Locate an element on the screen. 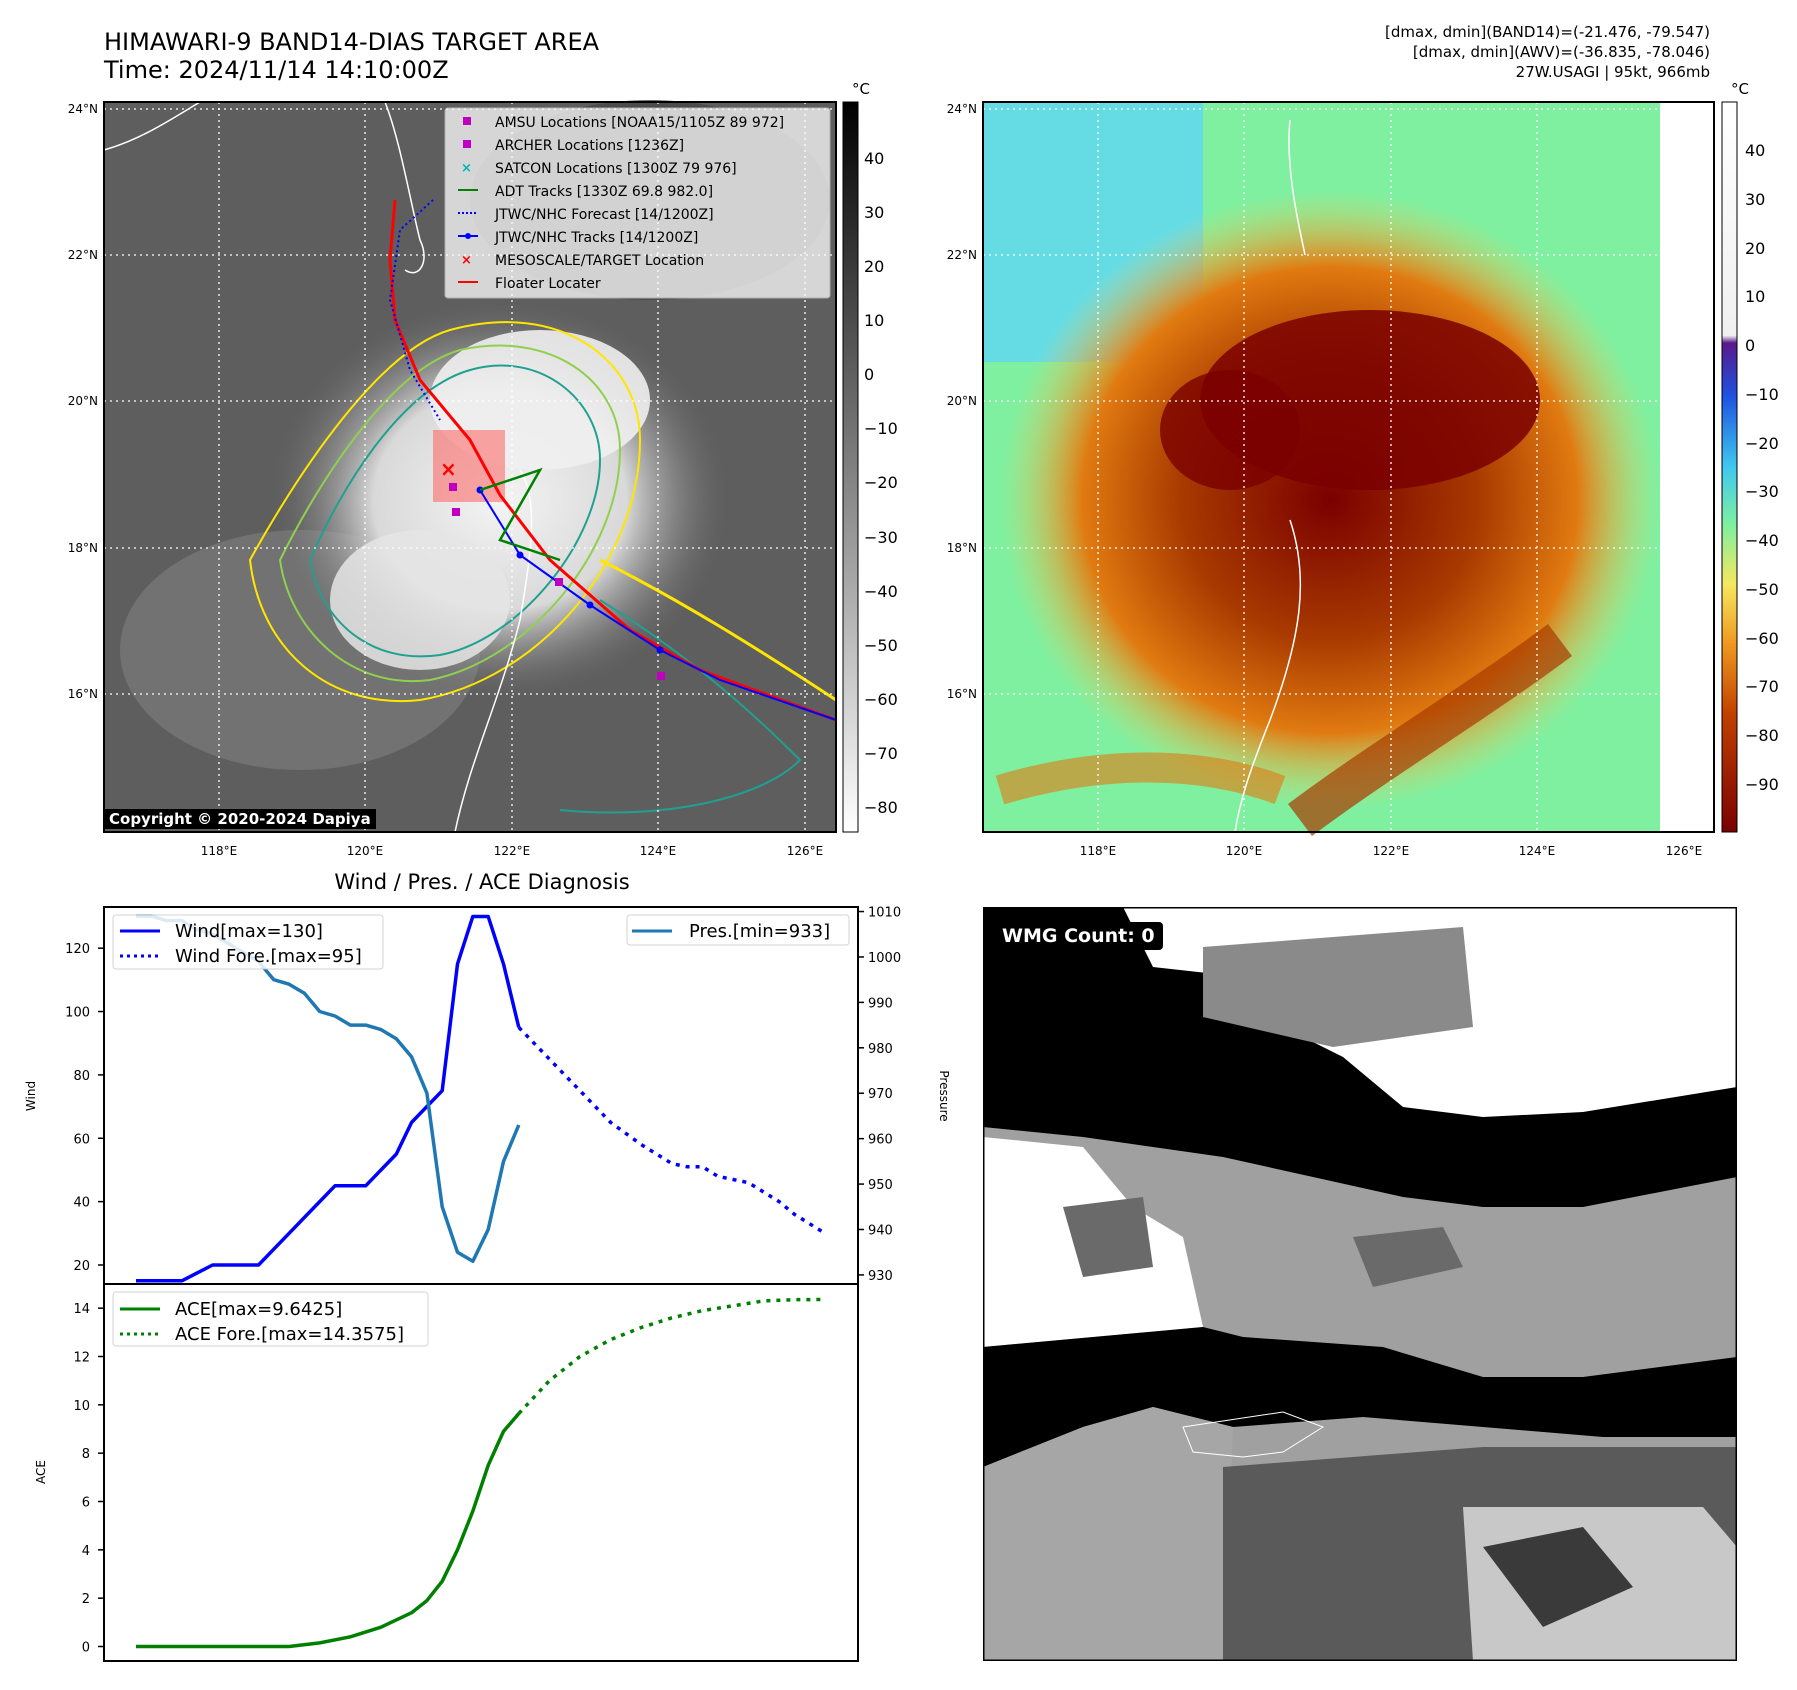 This screenshot has width=1797, height=1690. awv-coastline-luzon is located at coordinates (1268, 676).